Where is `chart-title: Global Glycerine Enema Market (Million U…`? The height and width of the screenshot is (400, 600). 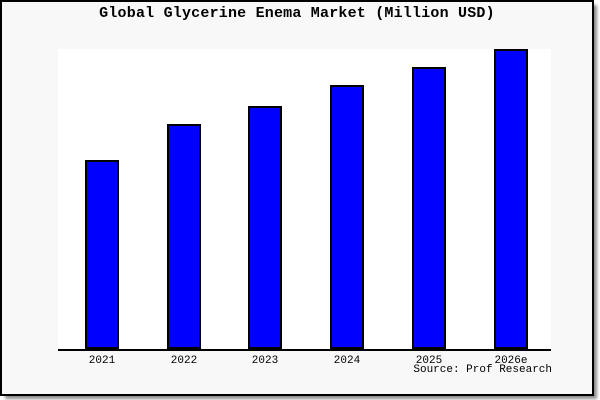
chart-title: Global Glycerine Enema Market (Million U… is located at coordinates (297, 13).